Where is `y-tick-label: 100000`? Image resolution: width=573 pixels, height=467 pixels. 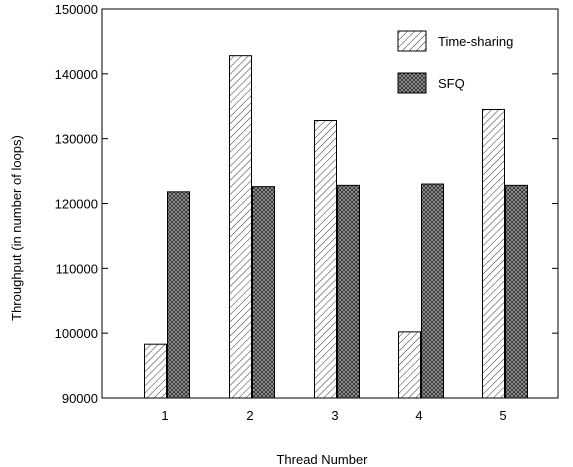
y-tick-label: 100000 is located at coordinates (76, 333).